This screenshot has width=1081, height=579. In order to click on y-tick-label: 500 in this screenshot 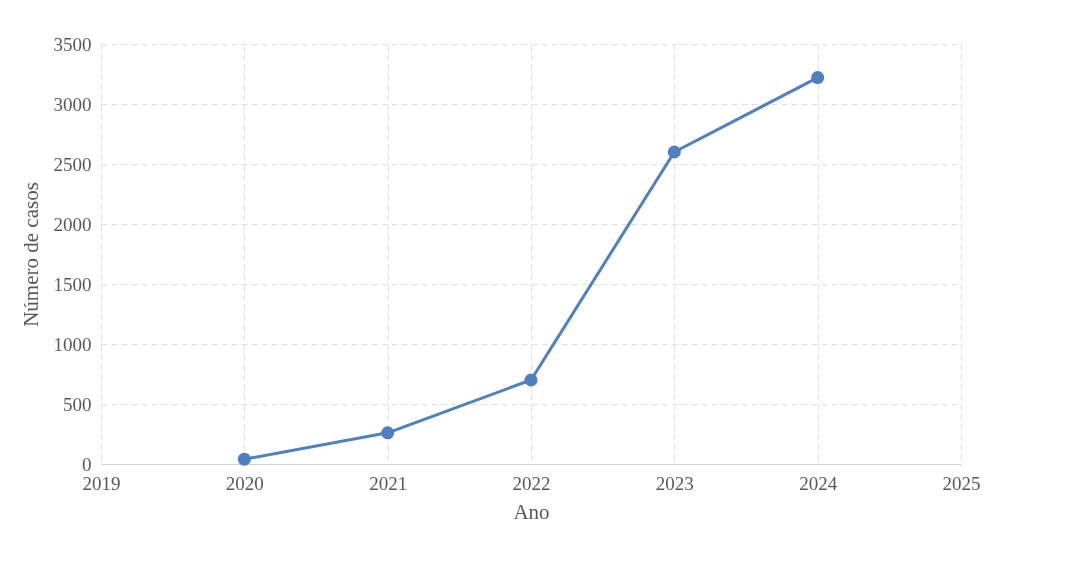, I will do `click(77, 404)`.